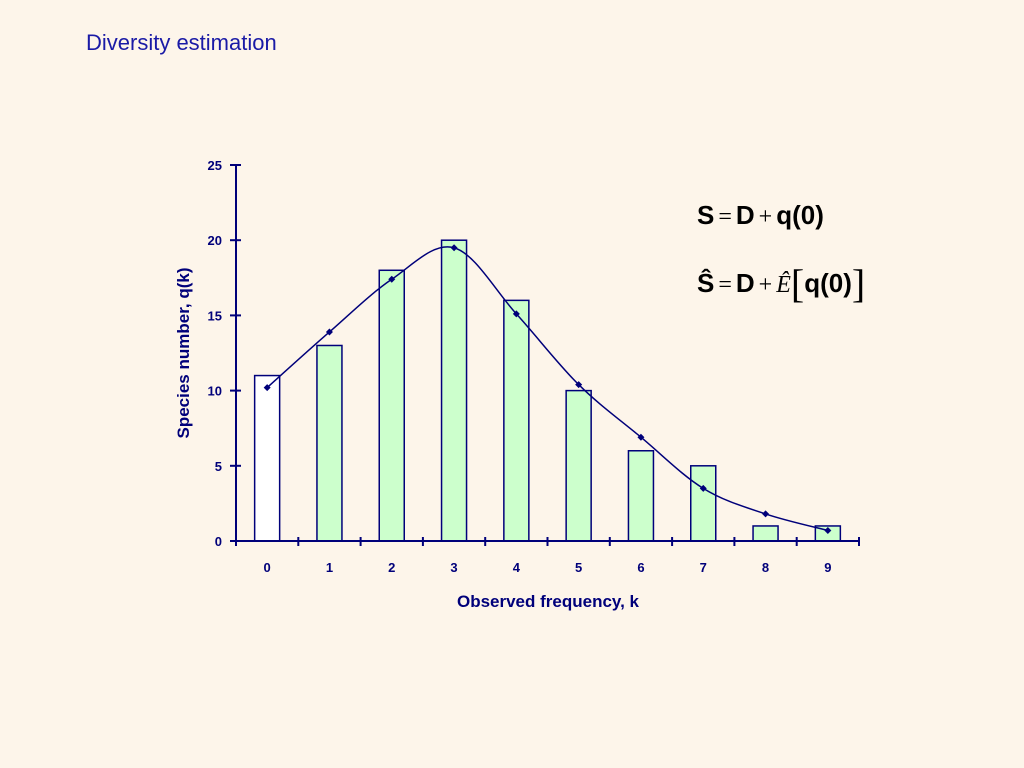 Image resolution: width=1024 pixels, height=768 pixels. I want to click on formula-s: S, so click(706, 215).